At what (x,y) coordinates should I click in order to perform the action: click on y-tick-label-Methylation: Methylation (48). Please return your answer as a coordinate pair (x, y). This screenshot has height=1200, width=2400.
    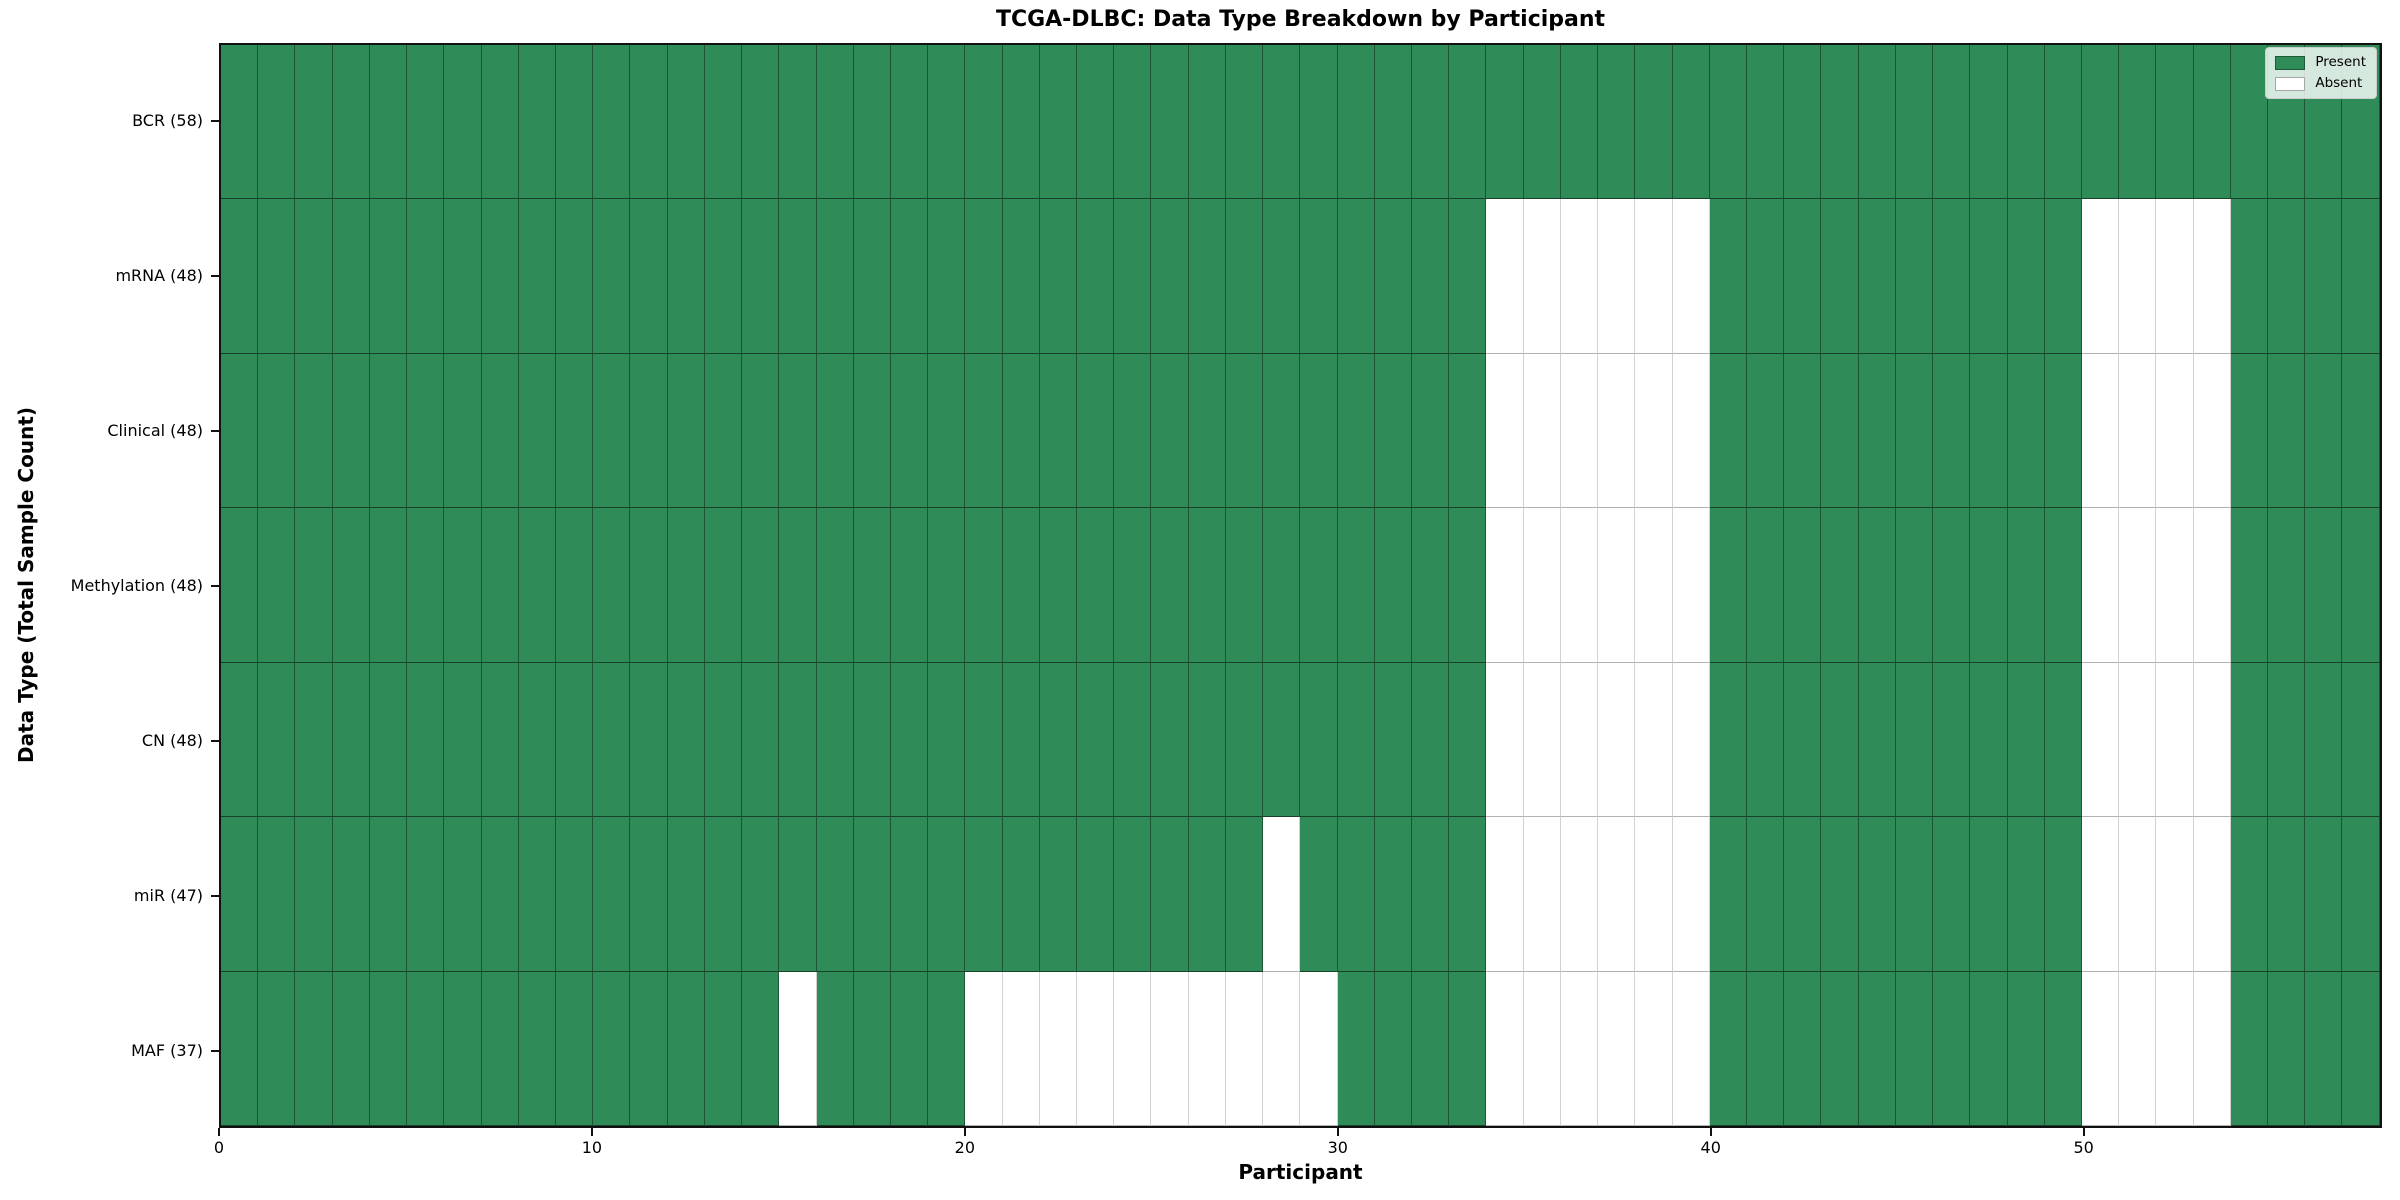
    Looking at the image, I should click on (136, 585).